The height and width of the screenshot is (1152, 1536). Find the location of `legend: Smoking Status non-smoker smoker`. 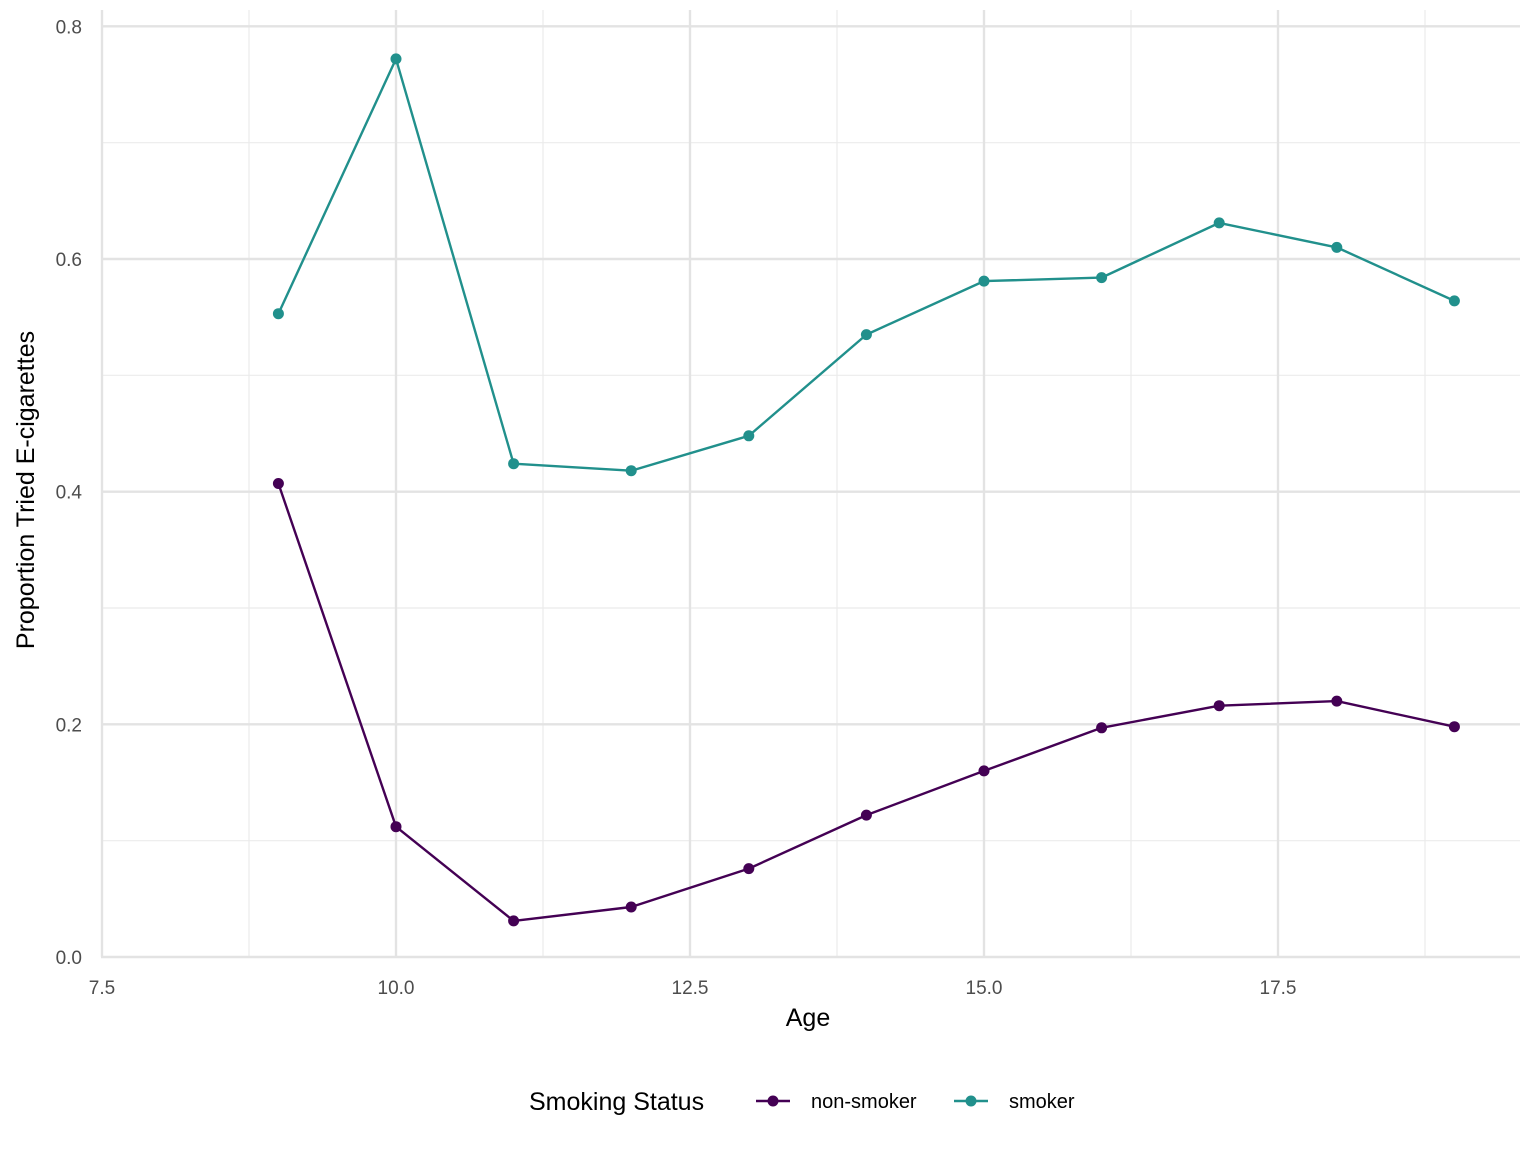

legend: Smoking Status non-smoker smoker is located at coordinates (802, 1102).